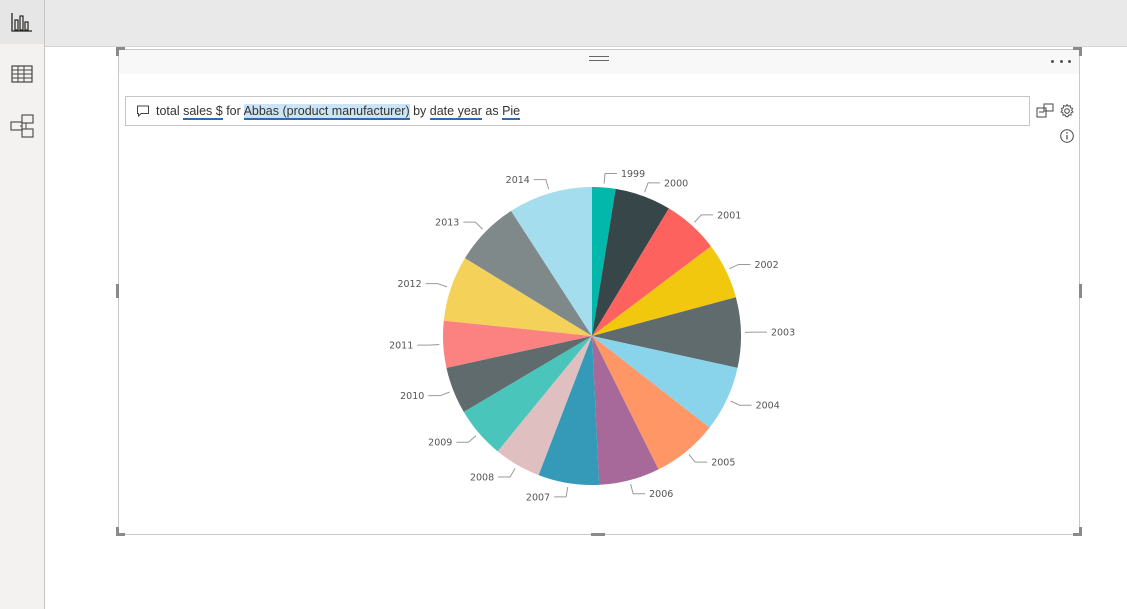 This screenshot has height=609, width=1127. I want to click on speech-bubble-icon, so click(143, 111).